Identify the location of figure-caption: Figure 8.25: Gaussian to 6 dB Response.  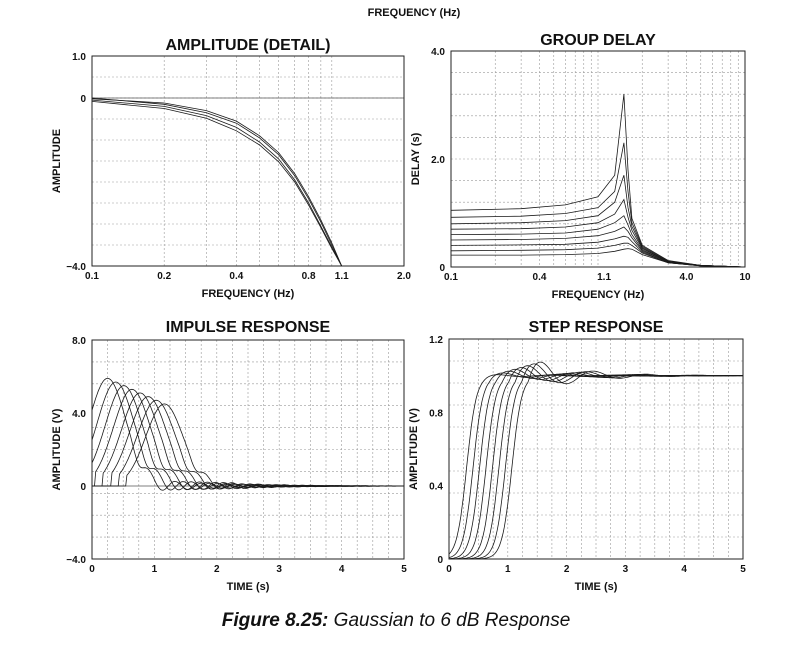
(396, 621).